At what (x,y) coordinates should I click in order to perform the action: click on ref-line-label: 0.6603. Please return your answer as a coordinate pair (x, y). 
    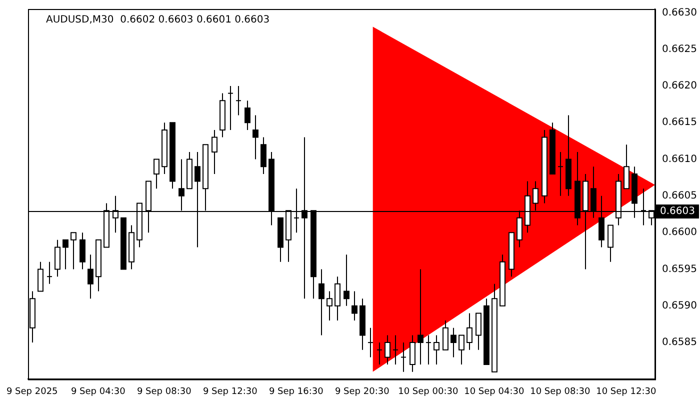
    Looking at the image, I should click on (678, 212).